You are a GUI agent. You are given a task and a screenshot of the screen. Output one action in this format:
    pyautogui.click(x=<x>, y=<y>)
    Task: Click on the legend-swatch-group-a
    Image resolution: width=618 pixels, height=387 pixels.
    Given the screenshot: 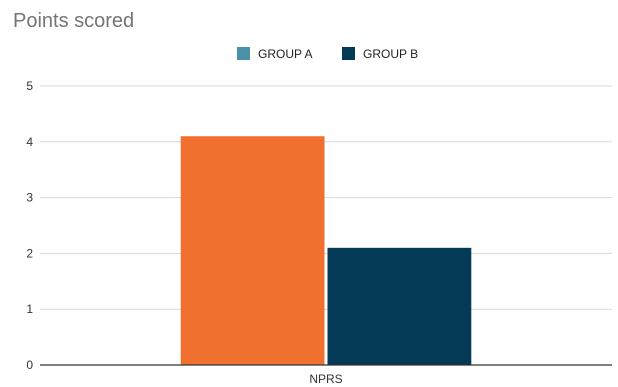 What is the action you would take?
    pyautogui.click(x=243, y=53)
    